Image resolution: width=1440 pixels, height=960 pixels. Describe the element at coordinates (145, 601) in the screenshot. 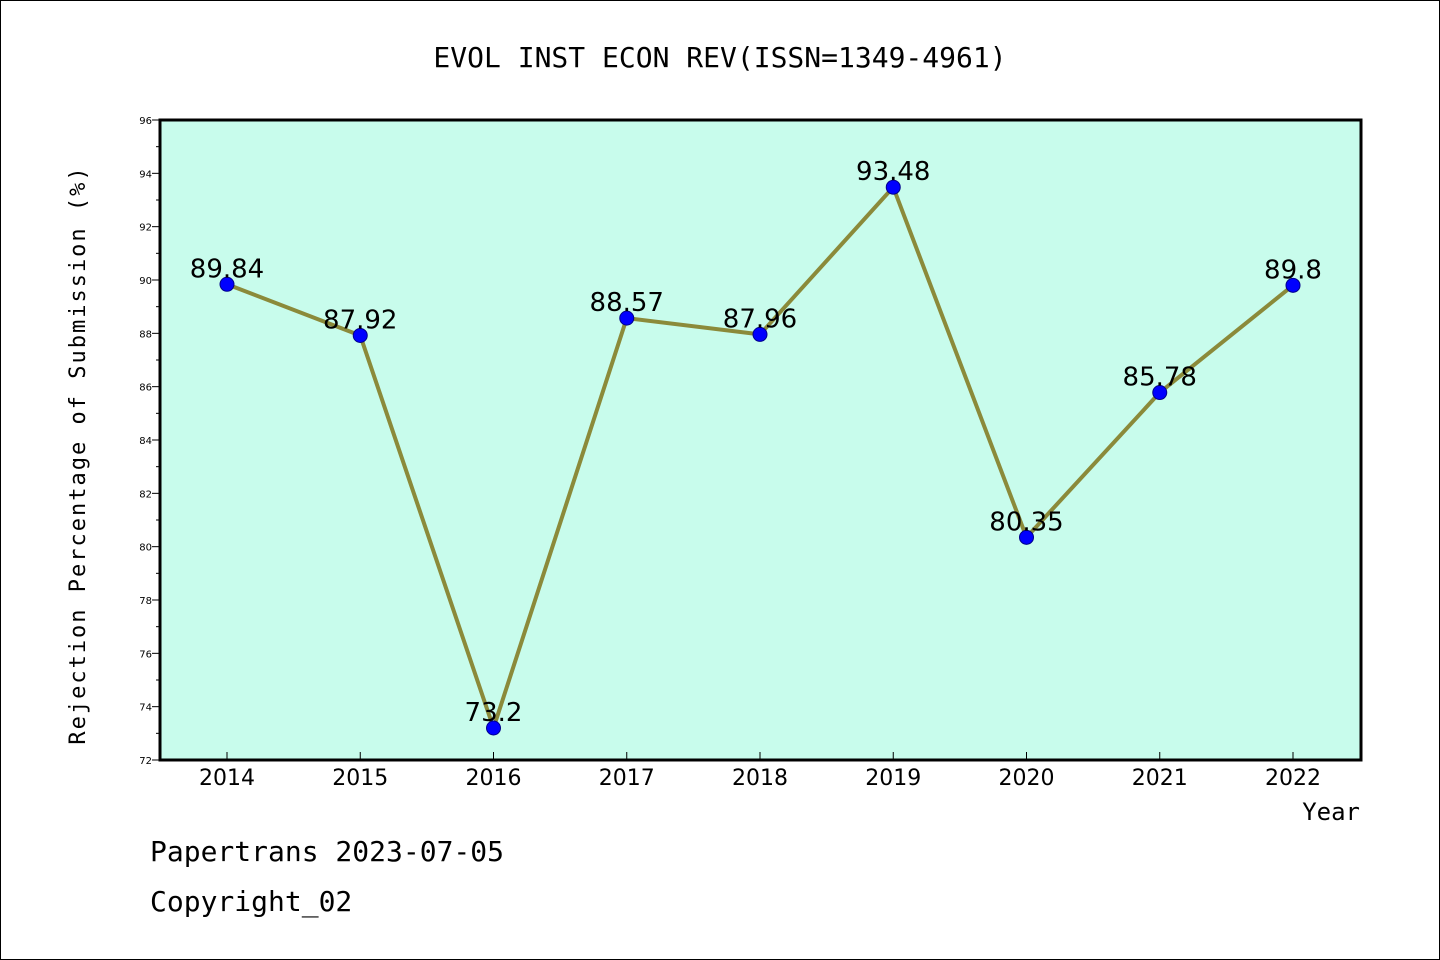

I see `y-tick-label: 78` at that location.